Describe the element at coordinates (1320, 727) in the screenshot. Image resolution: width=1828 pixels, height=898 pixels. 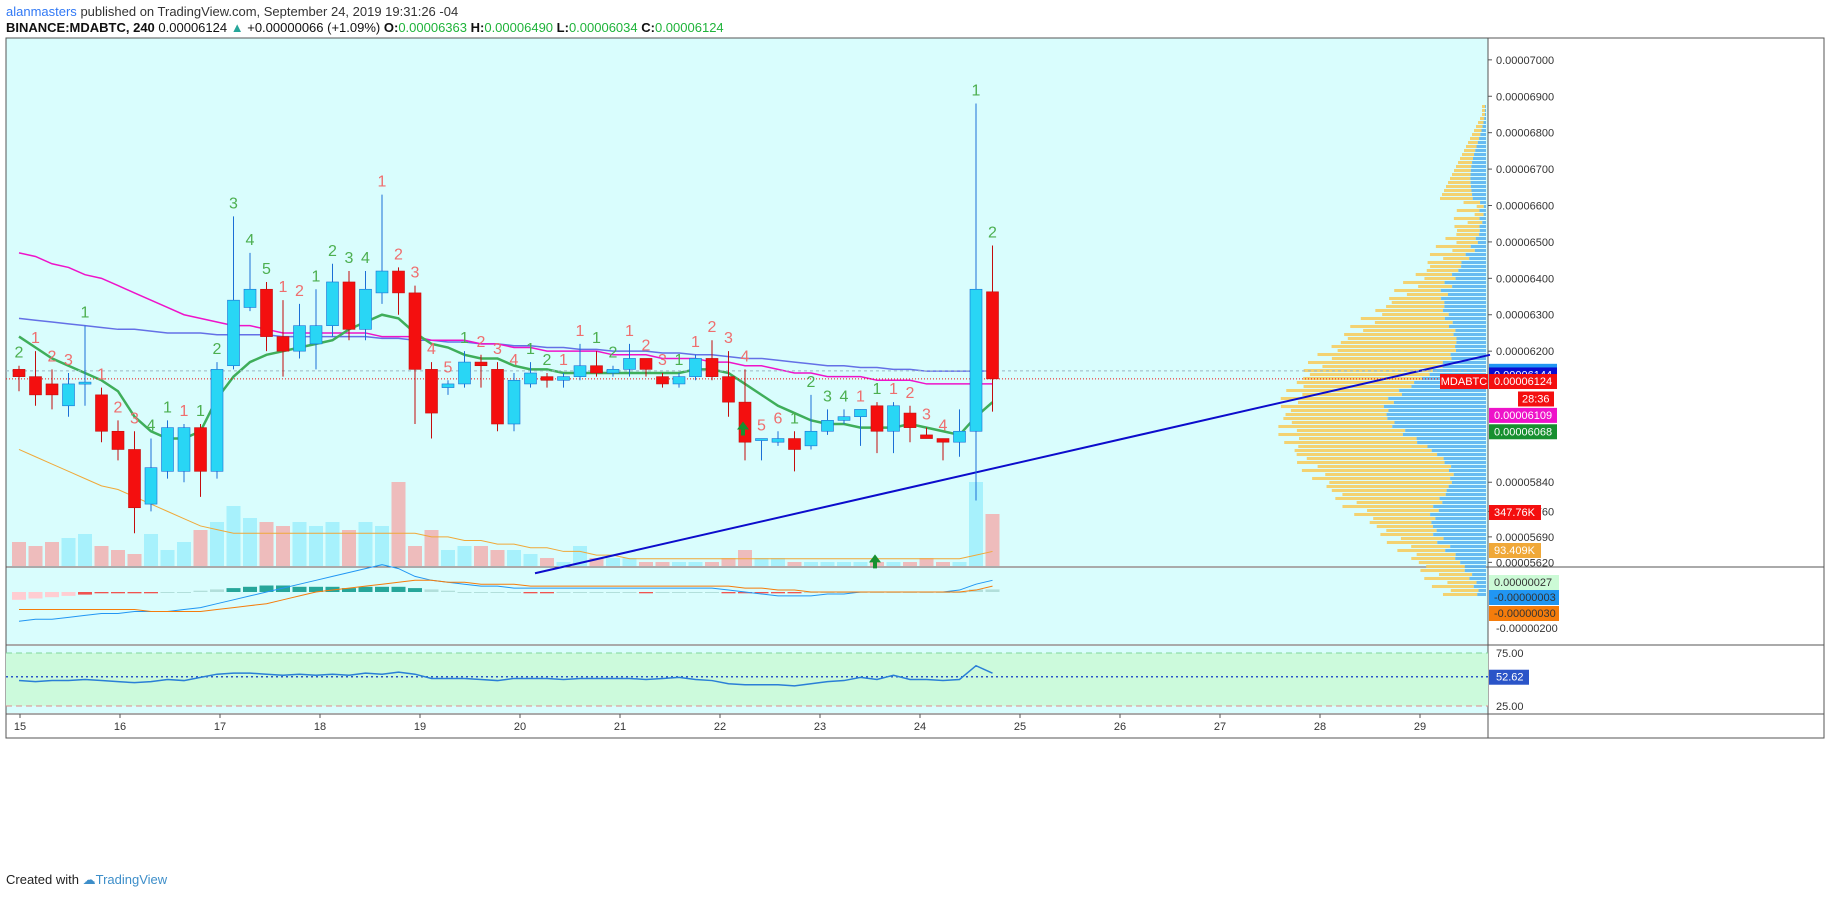
I see `time-tick-label: 28` at that location.